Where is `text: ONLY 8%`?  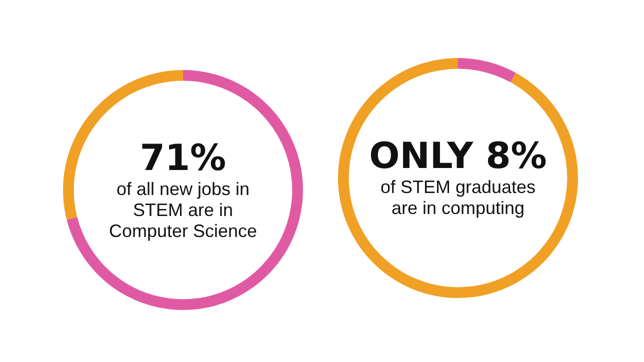 text: ONLY 8% is located at coordinates (458, 156).